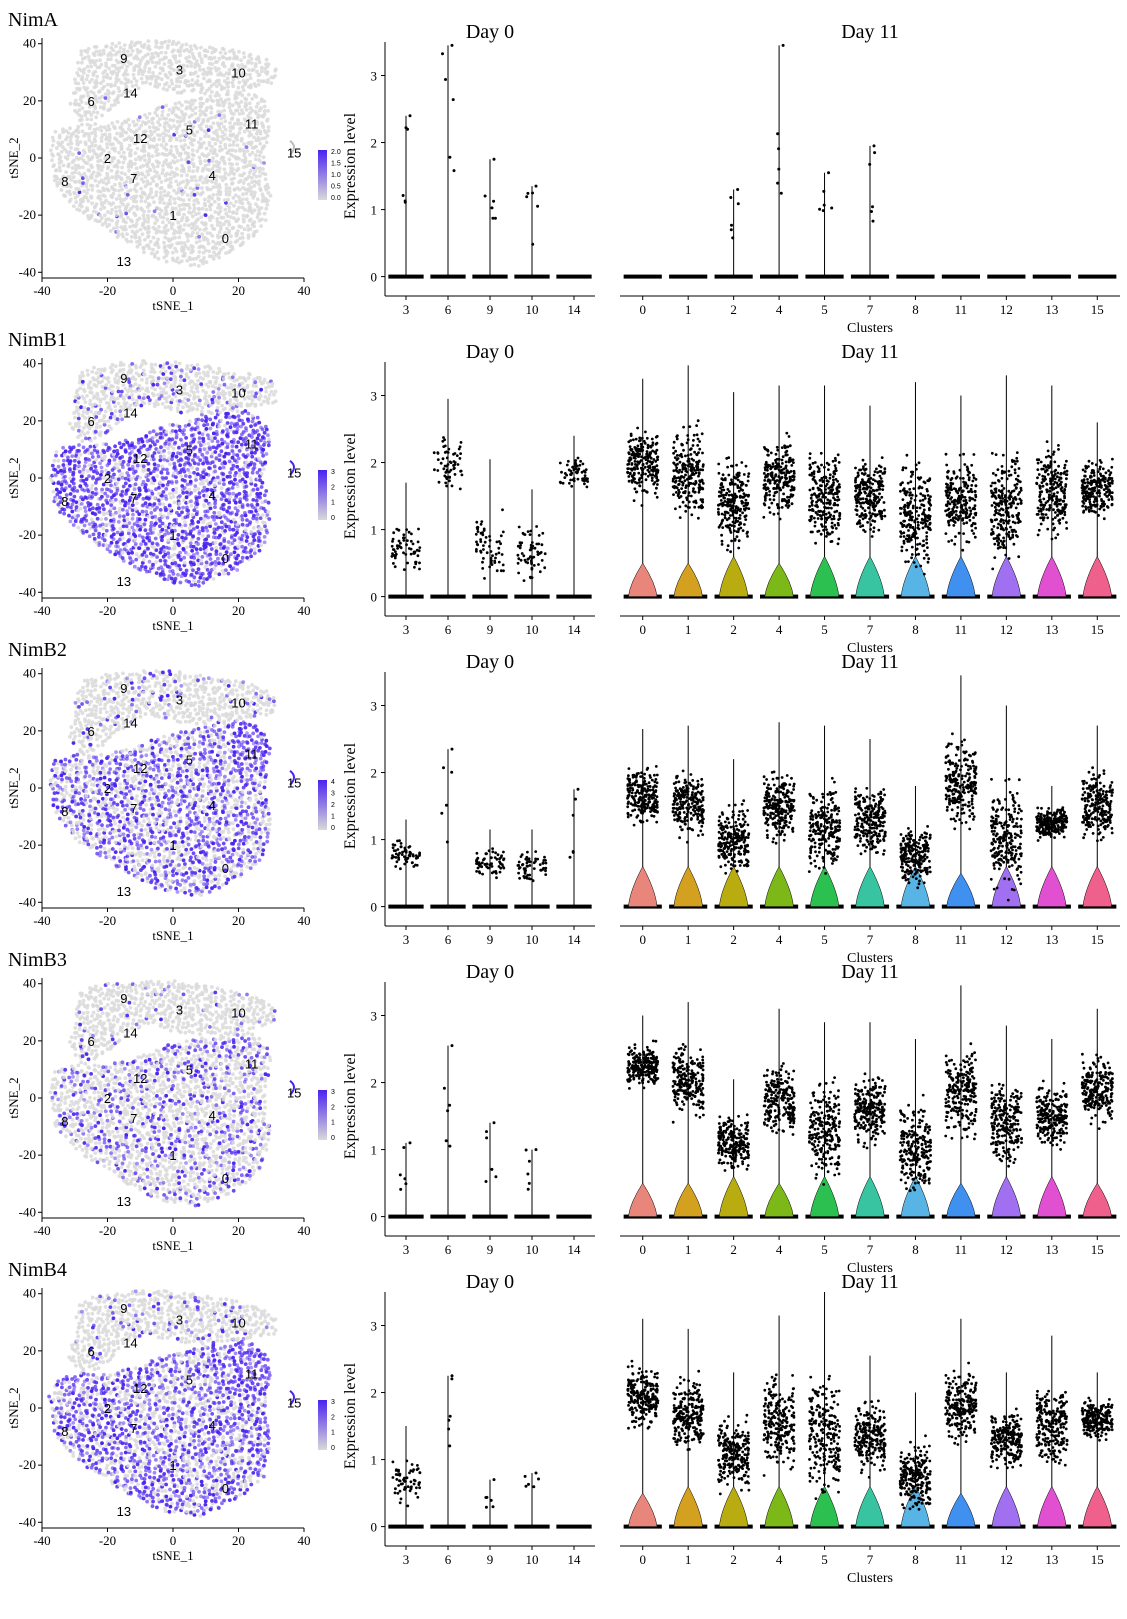  Describe the element at coordinates (336, 164) in the screenshot. I see `colorbar-tick-label: 1.5` at that location.